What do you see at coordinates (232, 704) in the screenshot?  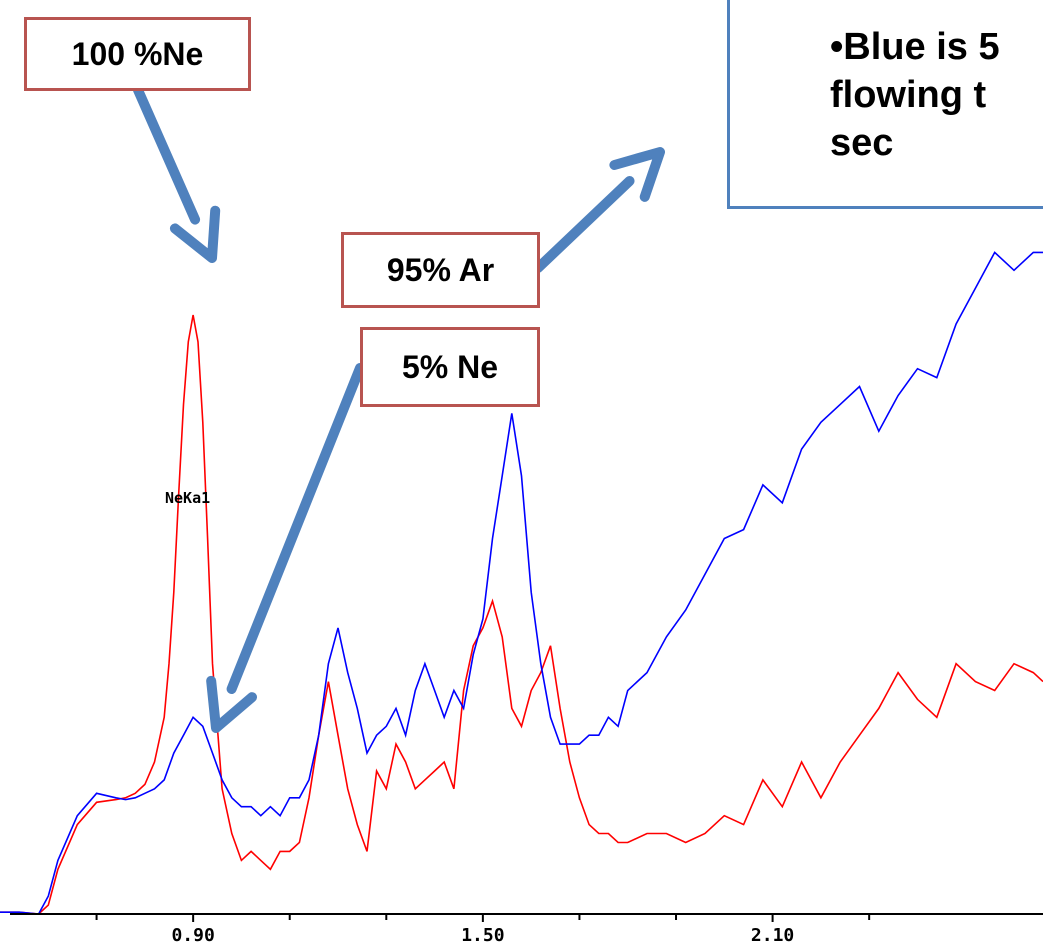 I see `arrow-5-ne-head` at bounding box center [232, 704].